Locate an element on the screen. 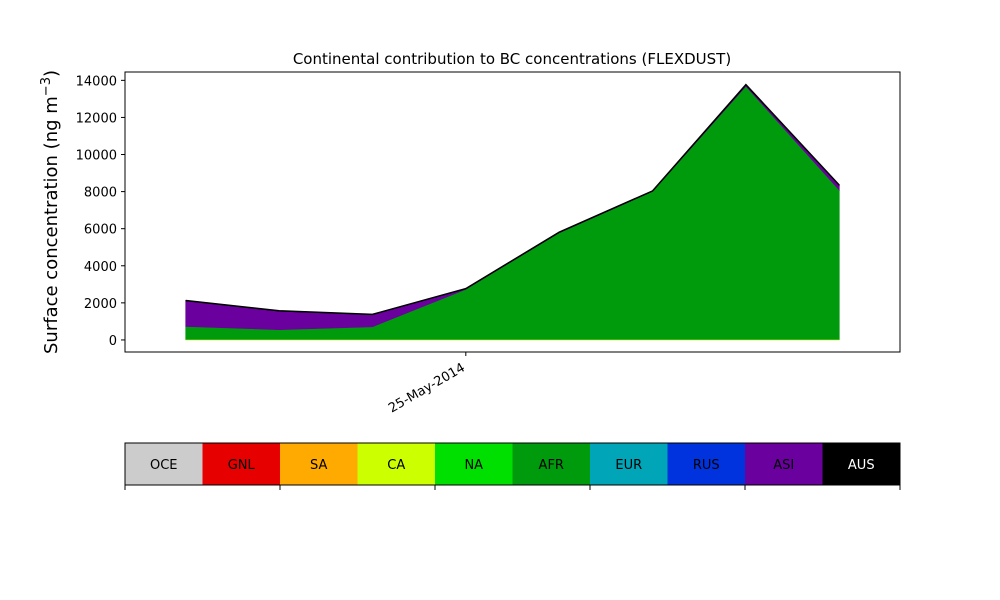 The height and width of the screenshot is (600, 1000). y-tick-label: 2000 is located at coordinates (100, 304).